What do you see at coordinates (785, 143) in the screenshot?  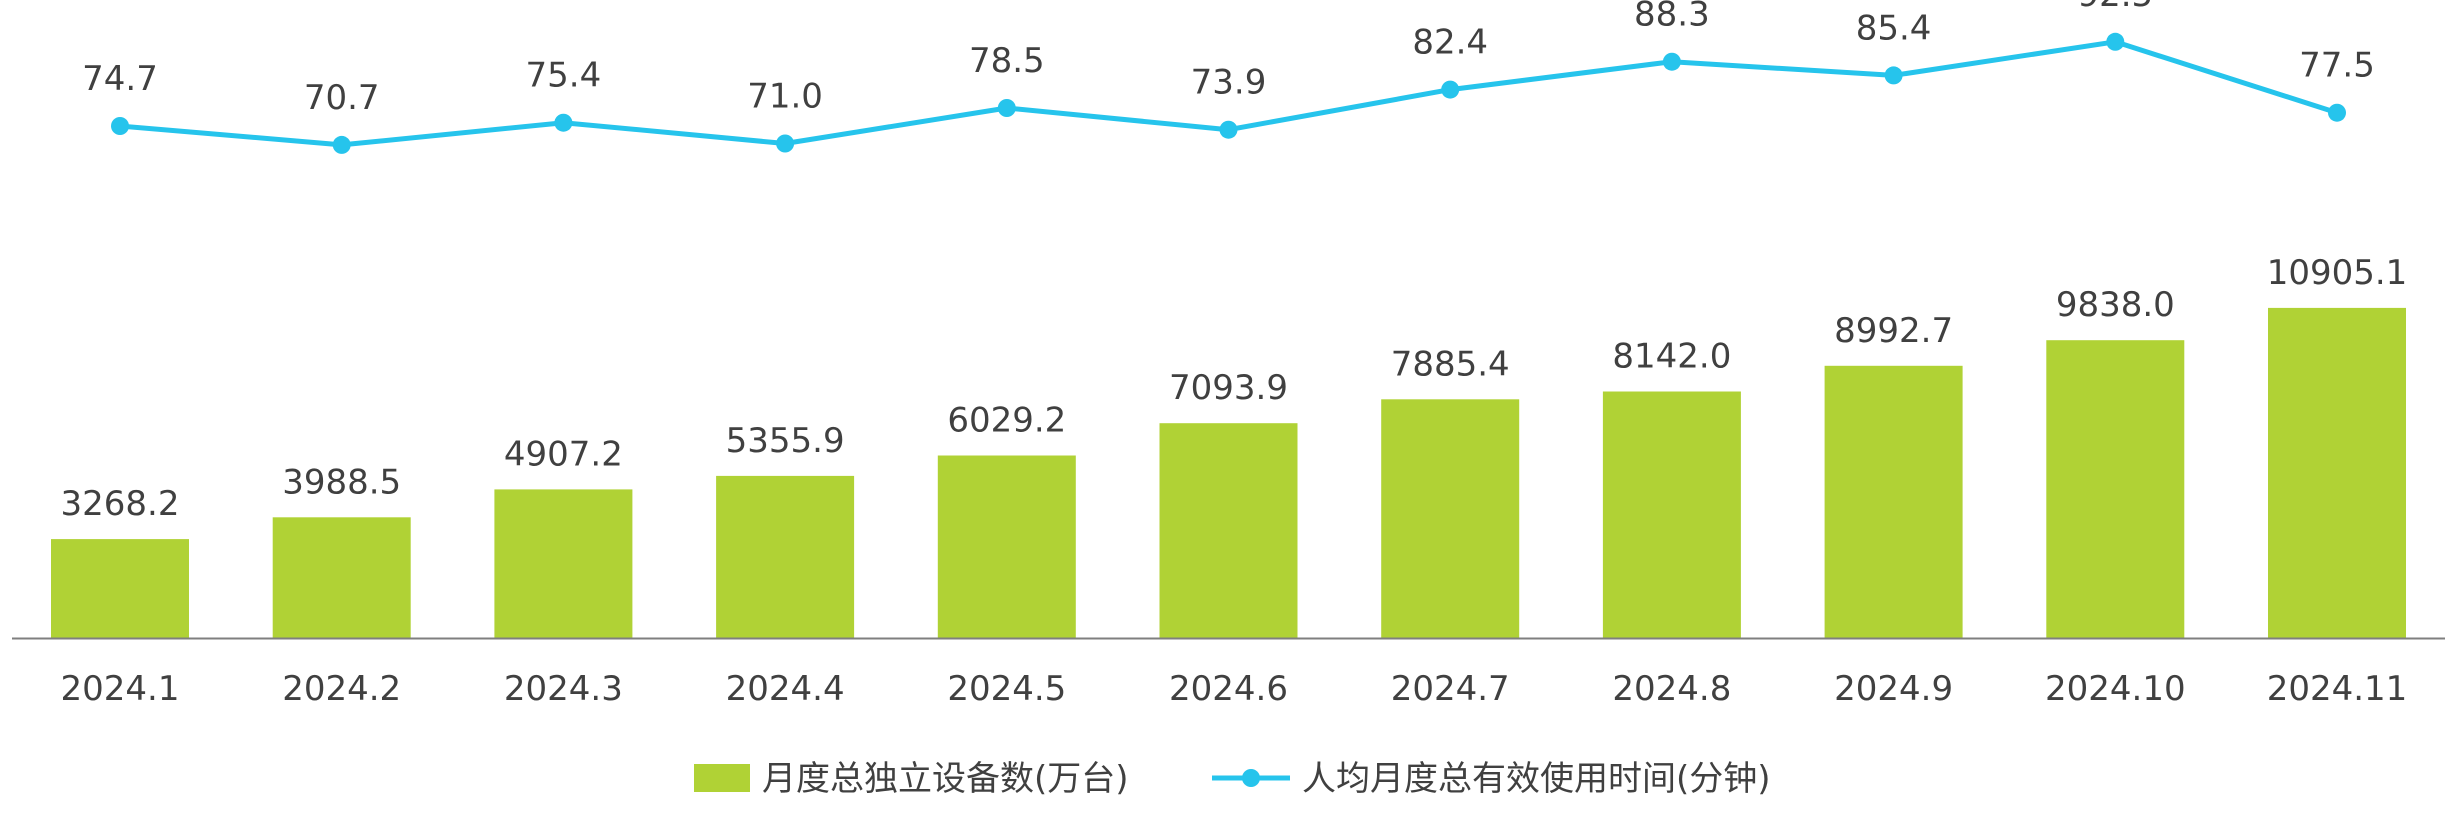 I see `line-point-2024.4` at bounding box center [785, 143].